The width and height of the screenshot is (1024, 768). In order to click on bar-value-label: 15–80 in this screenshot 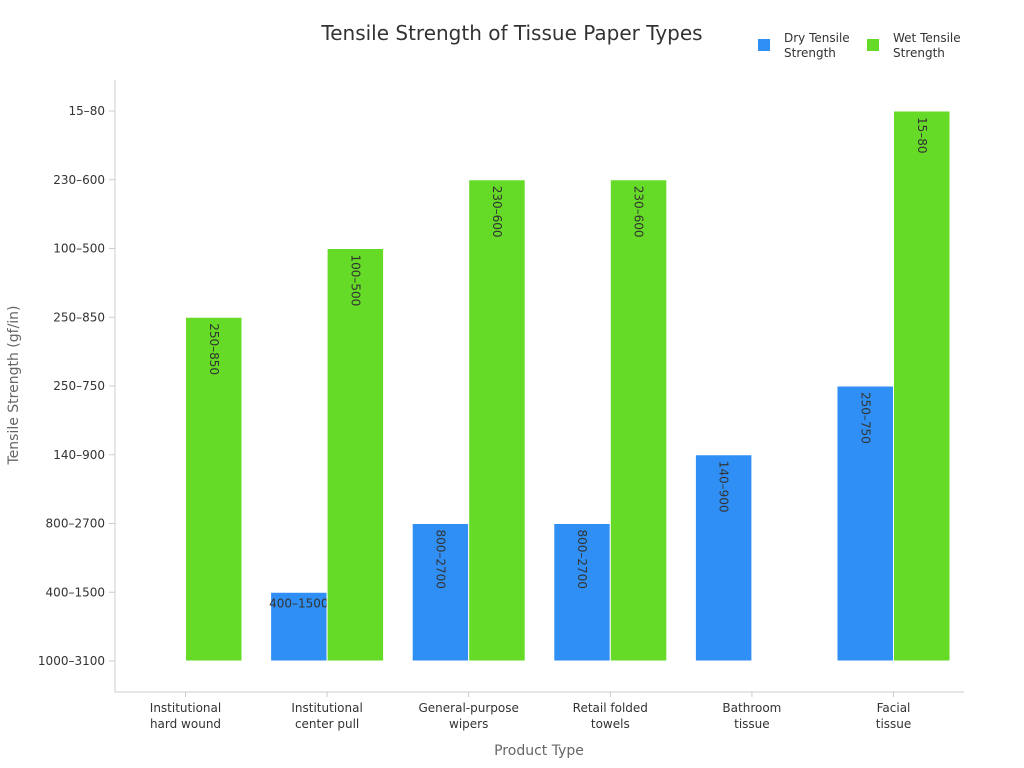, I will do `click(922, 135)`.